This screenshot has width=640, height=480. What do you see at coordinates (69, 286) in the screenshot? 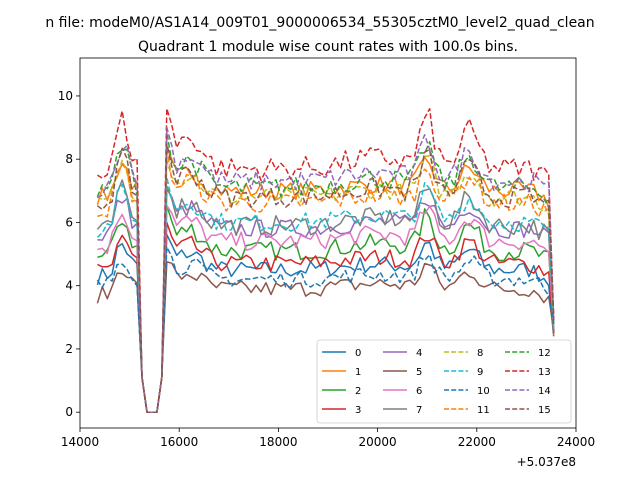
I see `y-tick-label: 4` at bounding box center [69, 286].